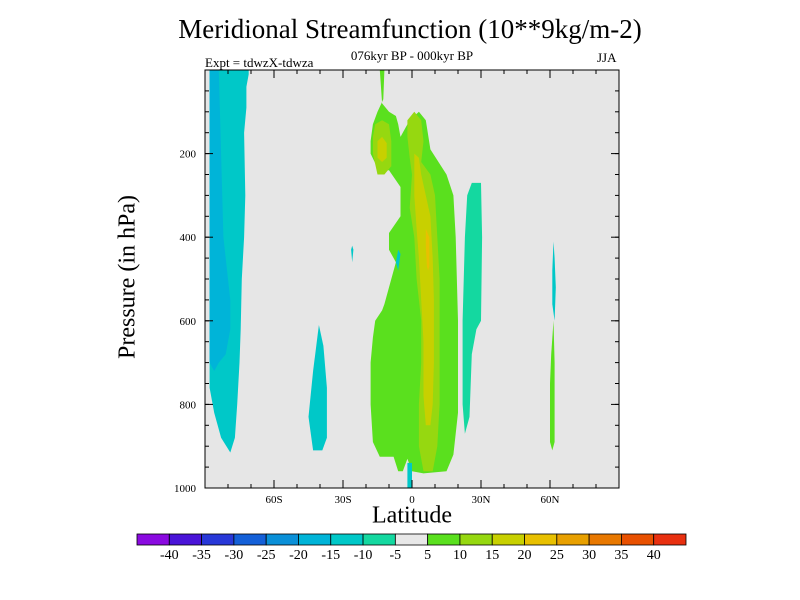  What do you see at coordinates (654, 555) in the screenshot?
I see `colorbar-label: 40` at bounding box center [654, 555].